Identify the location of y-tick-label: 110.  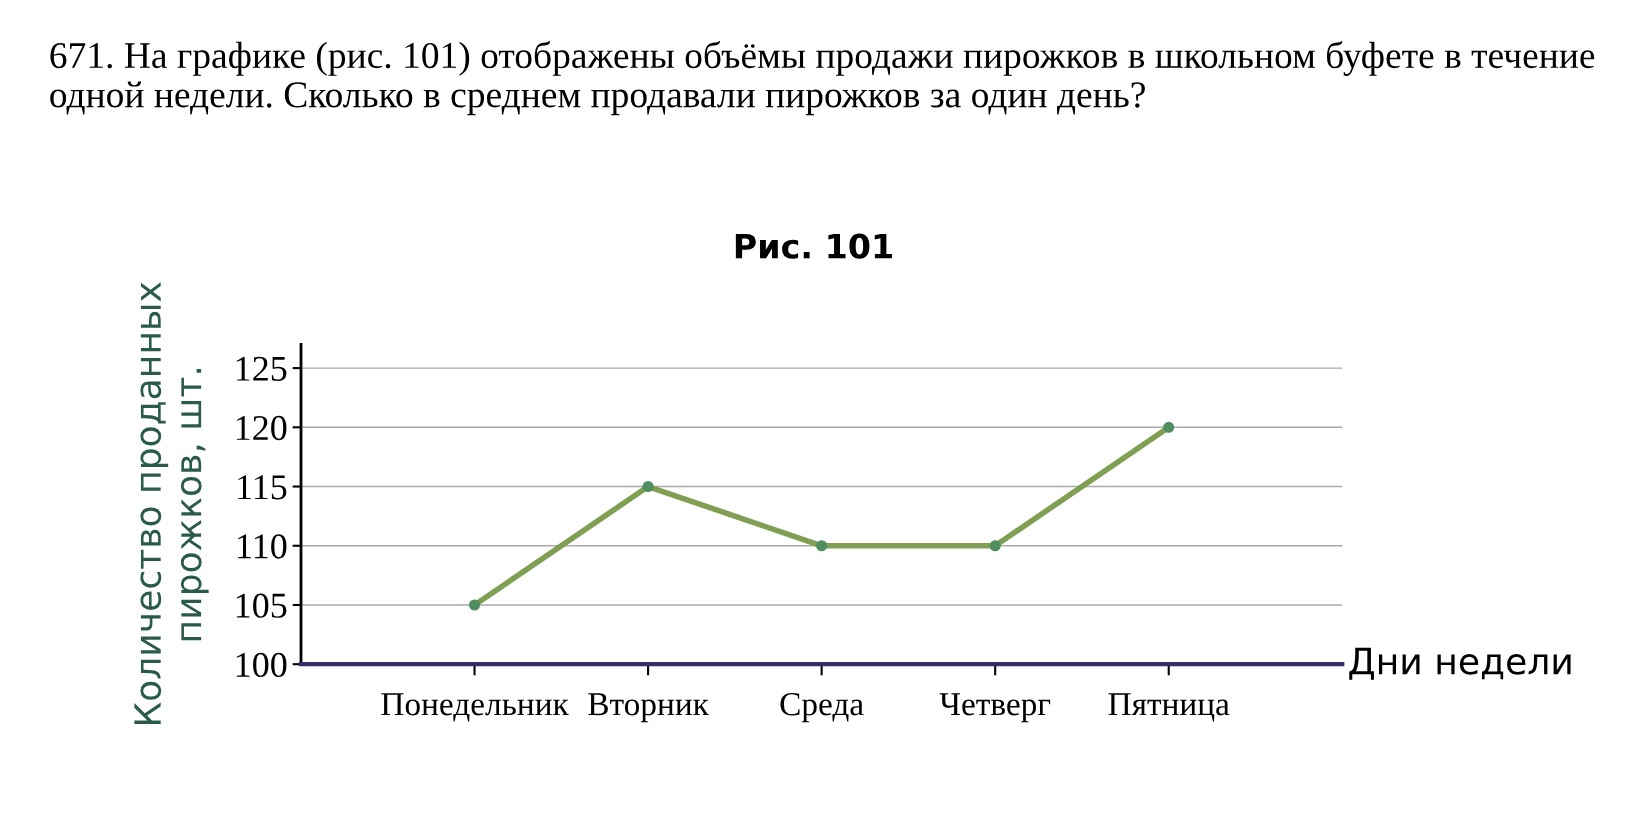
(262, 546).